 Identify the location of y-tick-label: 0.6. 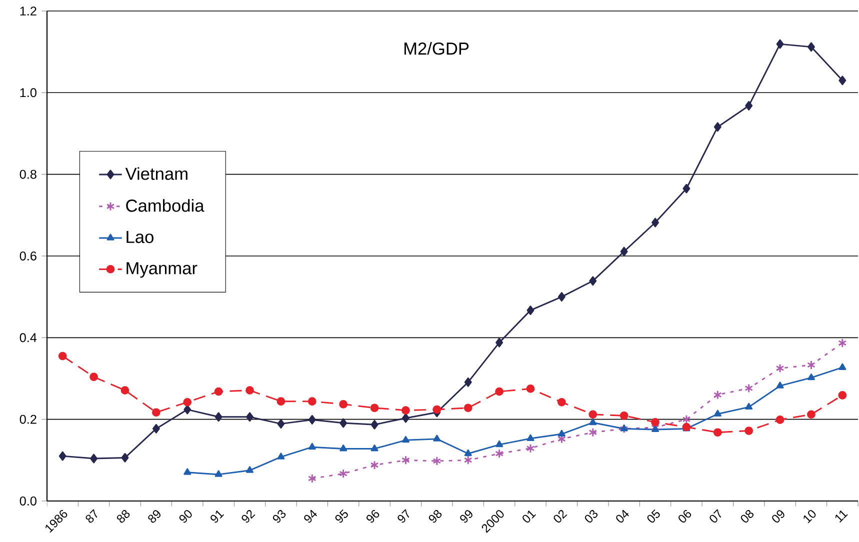
(28, 256).